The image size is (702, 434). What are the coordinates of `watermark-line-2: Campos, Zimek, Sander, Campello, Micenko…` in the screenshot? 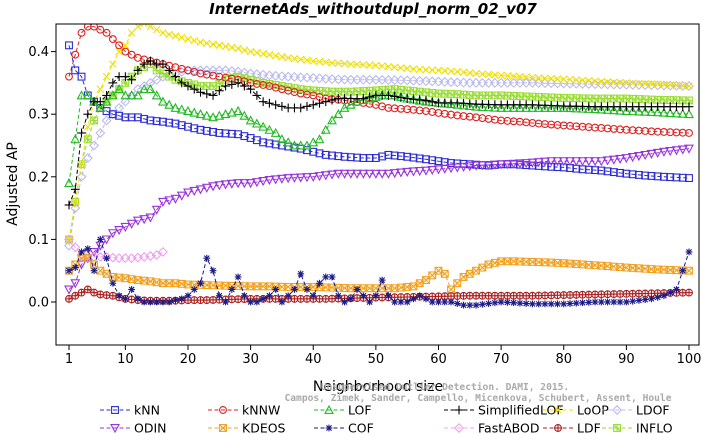 It's located at (478, 398).